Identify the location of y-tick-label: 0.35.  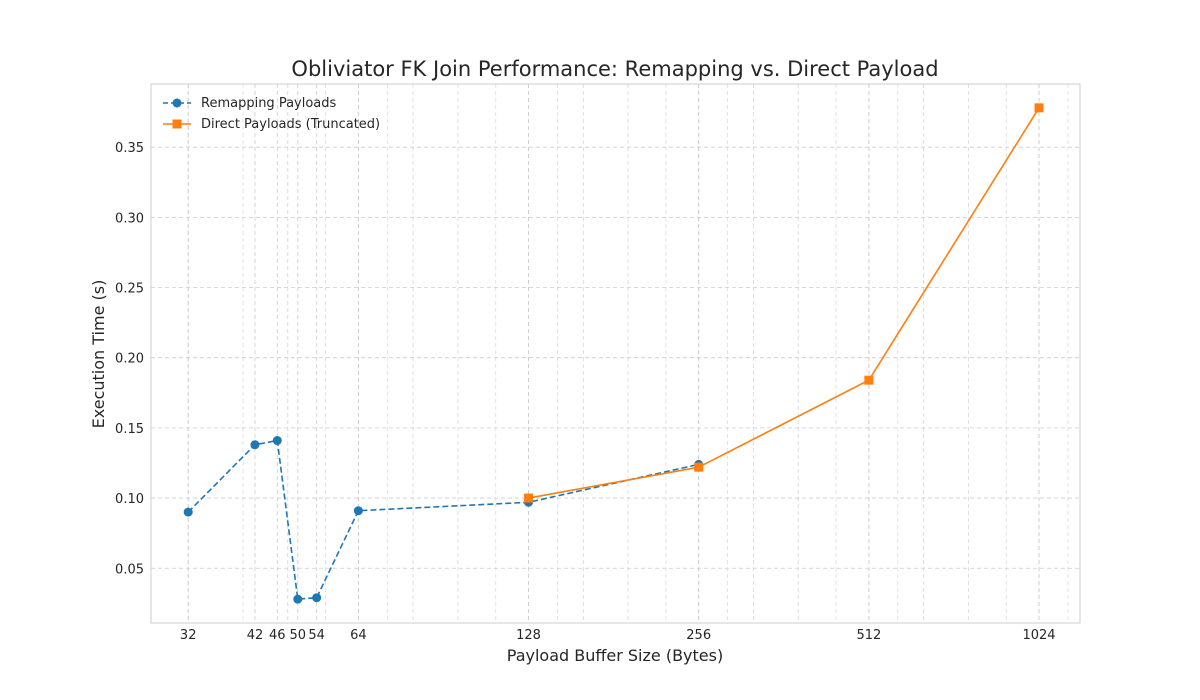
(129, 148).